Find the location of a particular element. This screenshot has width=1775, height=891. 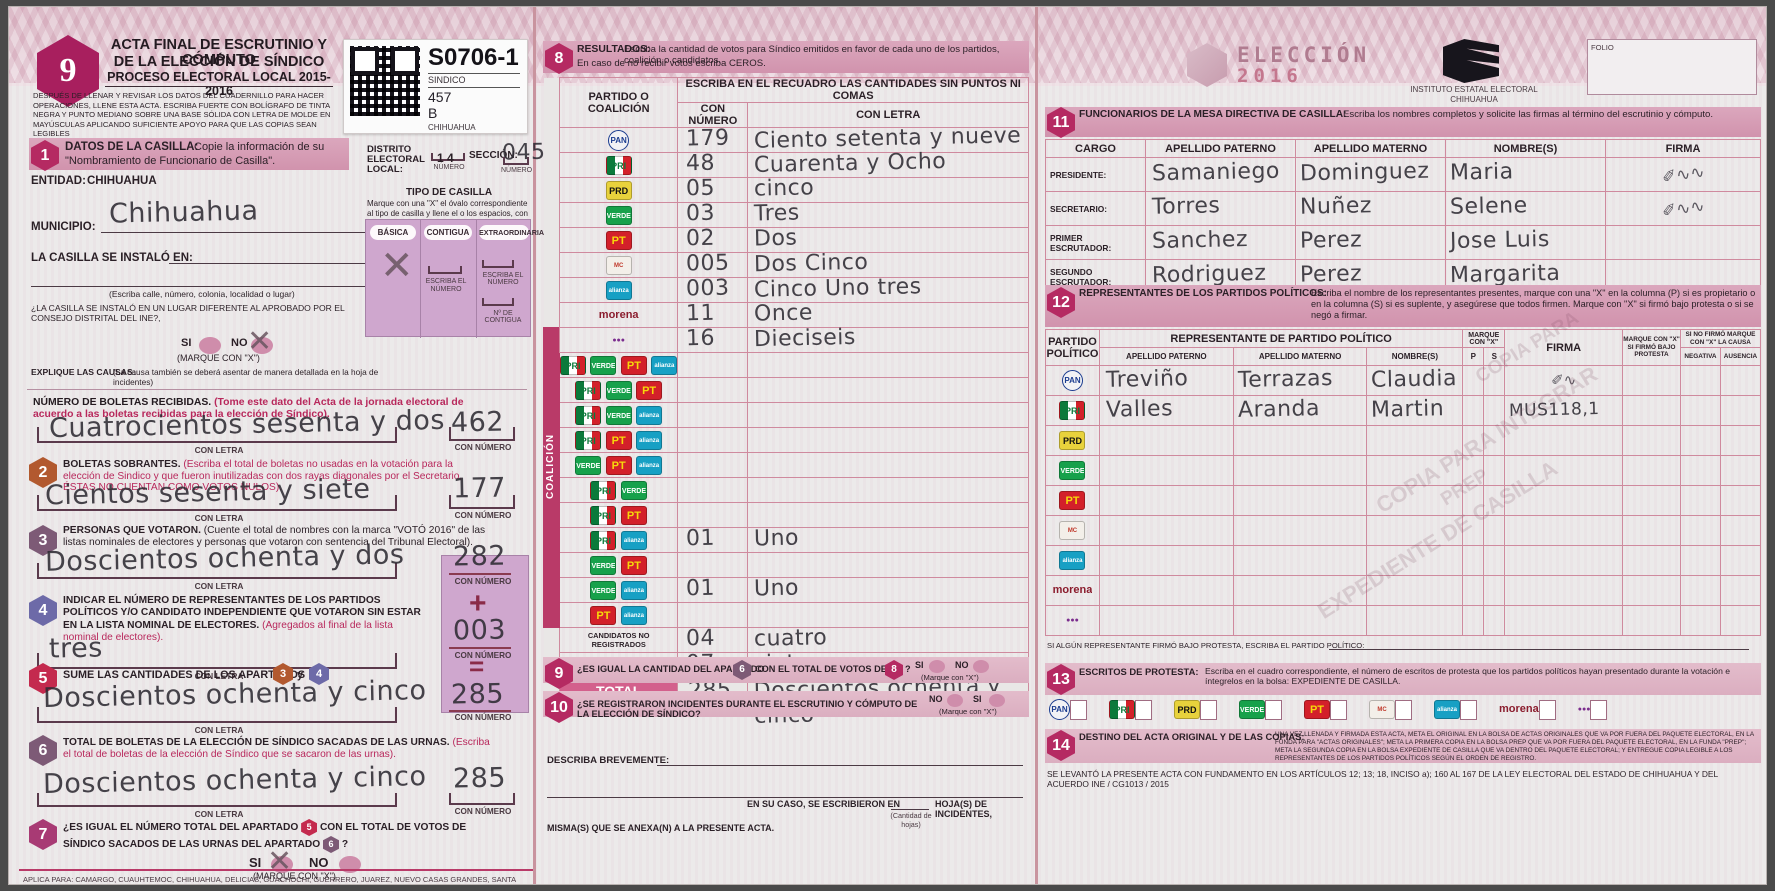

rep-nombre-cell: Martin is located at coordinates (1415, 410).